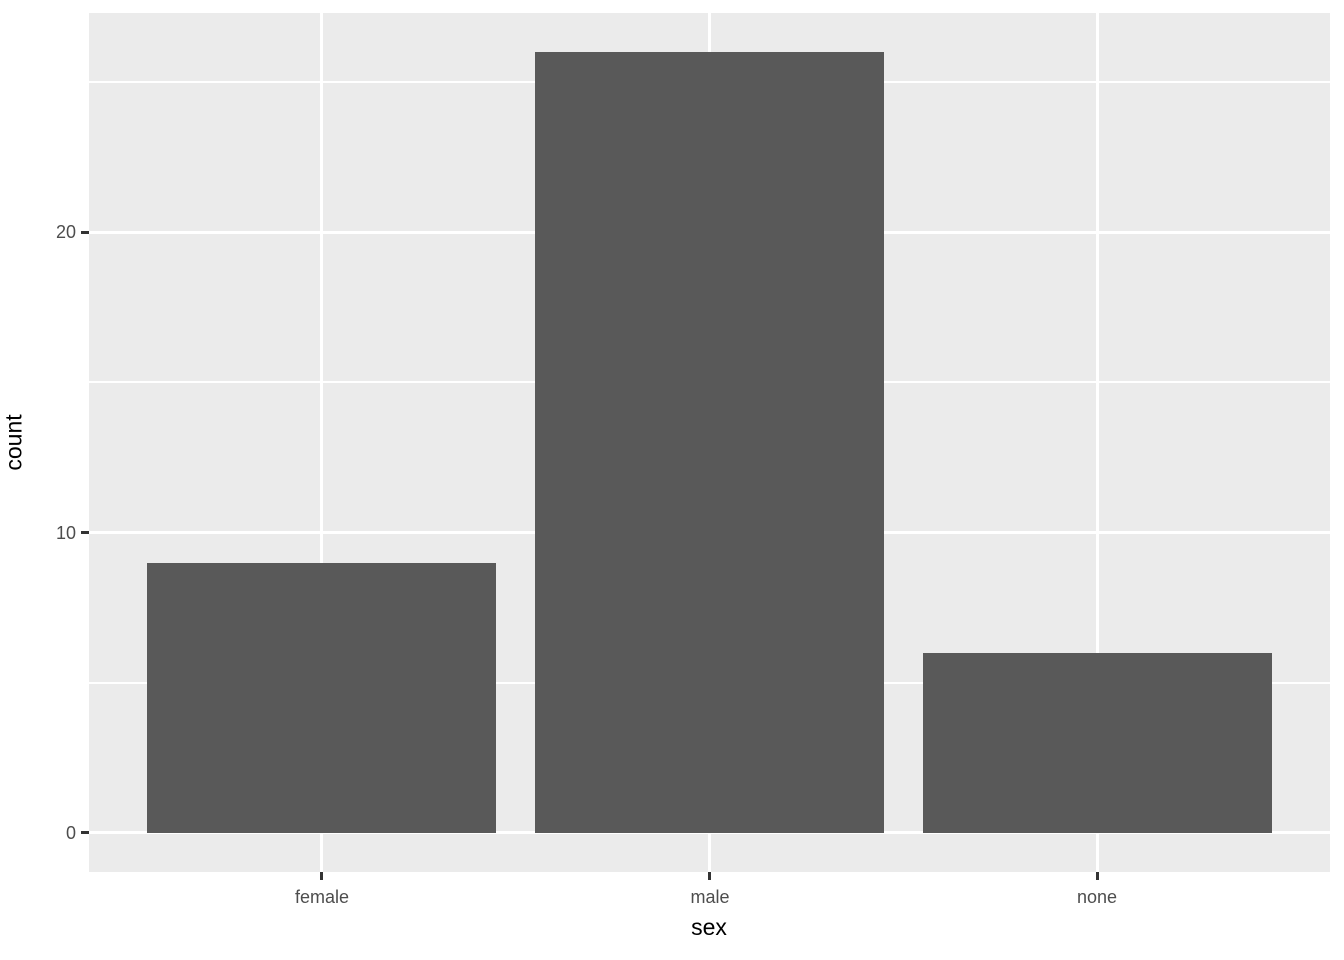 The width and height of the screenshot is (1344, 960). Describe the element at coordinates (13, 442) in the screenshot. I see `y-axis-title: count` at that location.